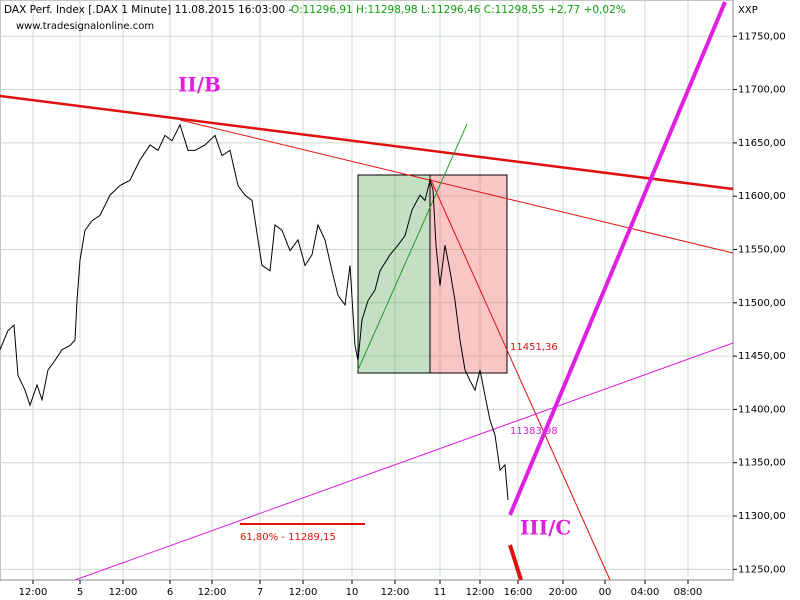 The width and height of the screenshot is (800, 600). I want to click on level-label: 11451,36, so click(534, 347).